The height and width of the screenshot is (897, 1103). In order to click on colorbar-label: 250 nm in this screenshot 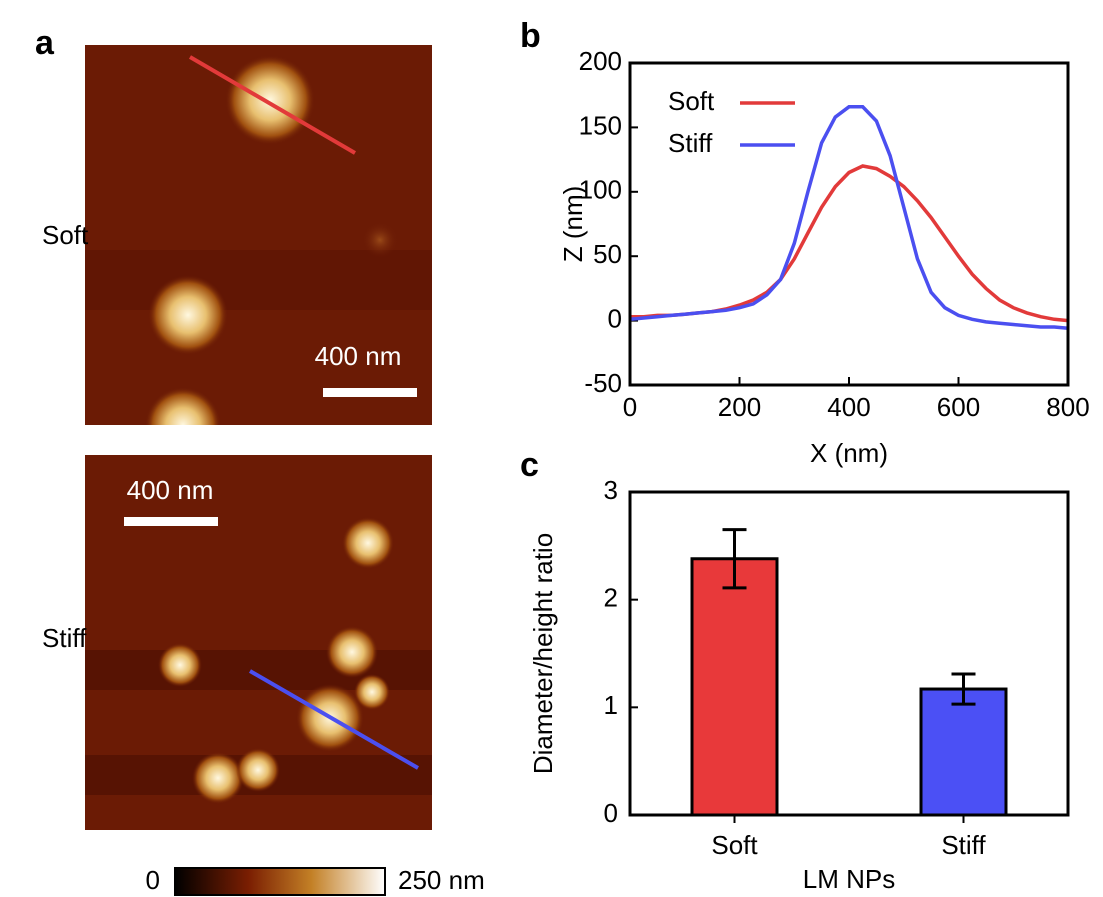, I will do `click(441, 880)`.